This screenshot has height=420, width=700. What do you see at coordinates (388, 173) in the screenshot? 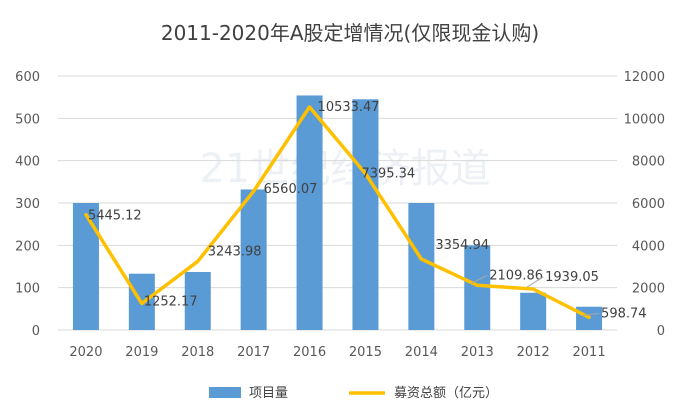
I see `data-label: 7395.34` at bounding box center [388, 173].